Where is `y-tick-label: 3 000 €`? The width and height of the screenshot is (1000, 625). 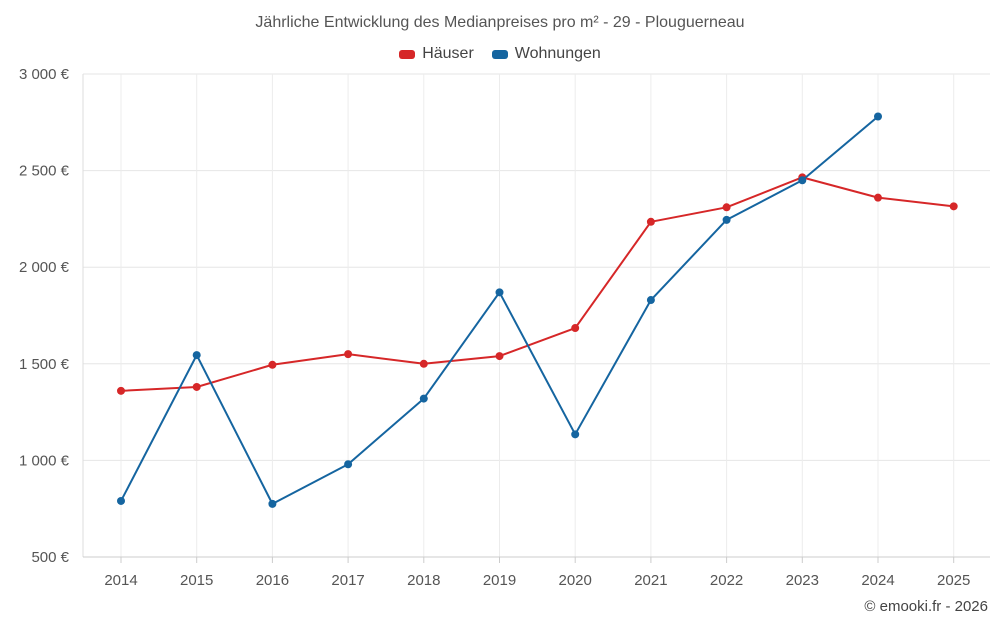 y-tick-label: 3 000 € is located at coordinates (44, 74).